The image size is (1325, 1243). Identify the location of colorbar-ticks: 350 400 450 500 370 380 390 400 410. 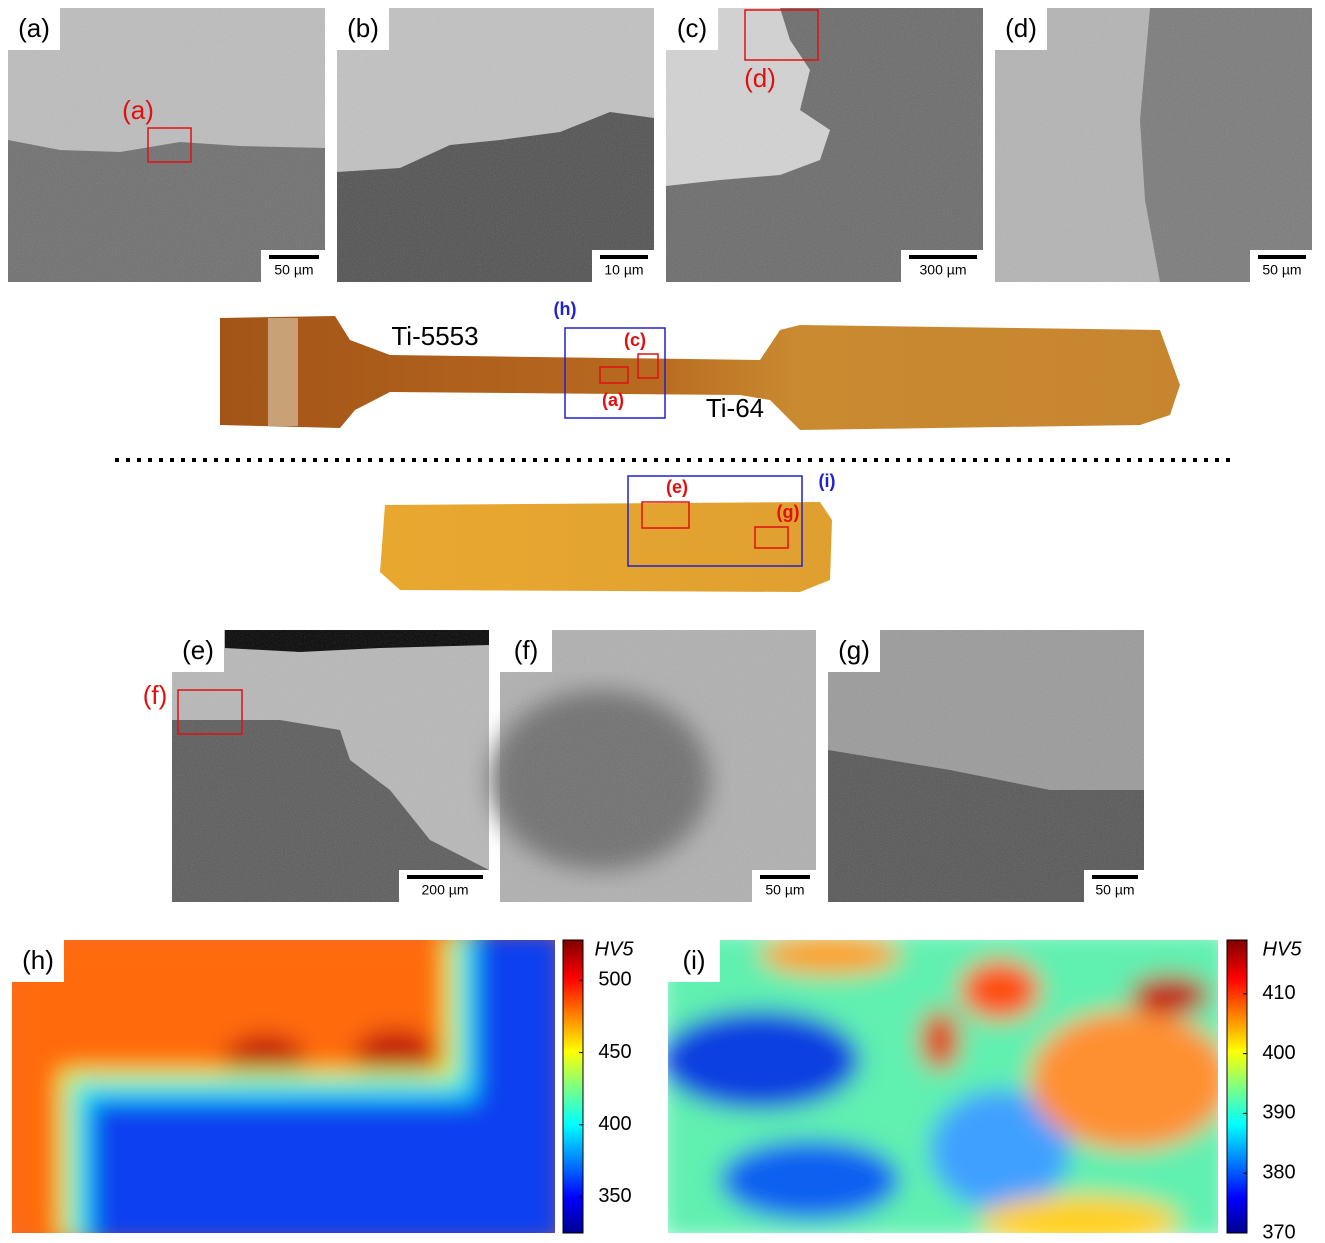
(937, 1106).